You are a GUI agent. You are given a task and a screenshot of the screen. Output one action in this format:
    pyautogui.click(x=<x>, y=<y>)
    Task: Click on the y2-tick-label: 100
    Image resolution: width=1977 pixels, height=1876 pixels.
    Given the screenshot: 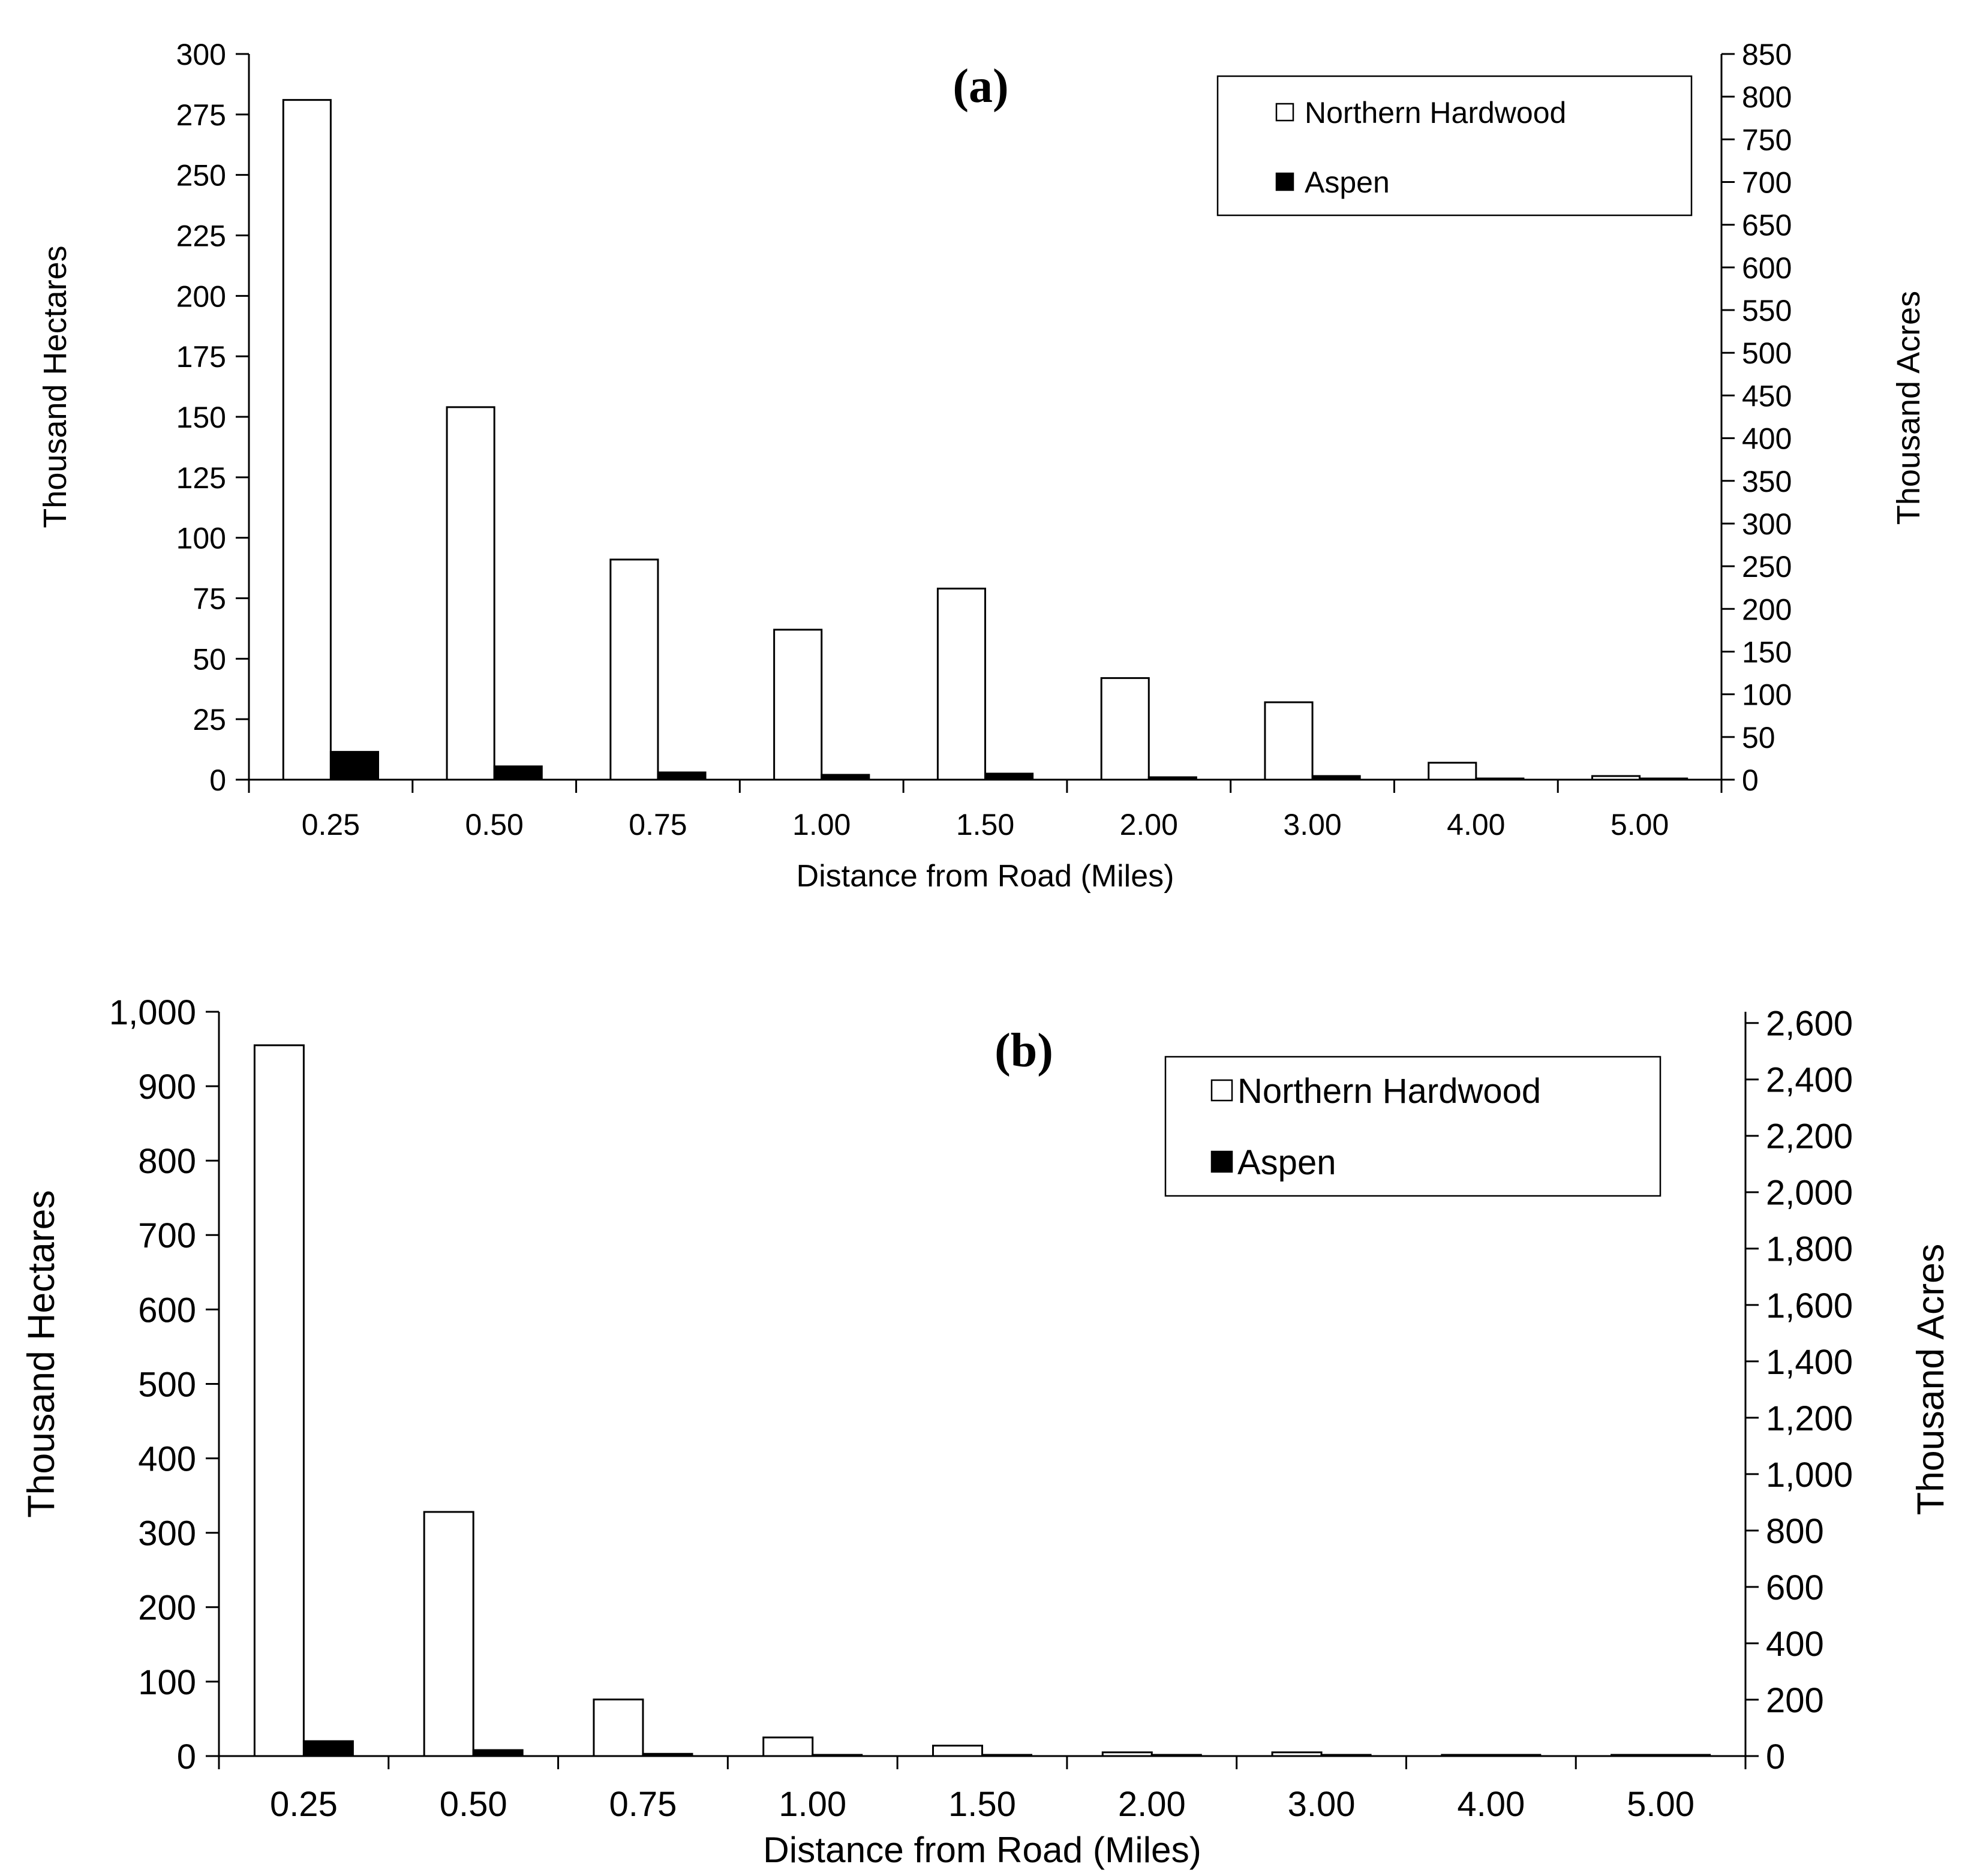 What is the action you would take?
    pyautogui.click(x=1767, y=695)
    